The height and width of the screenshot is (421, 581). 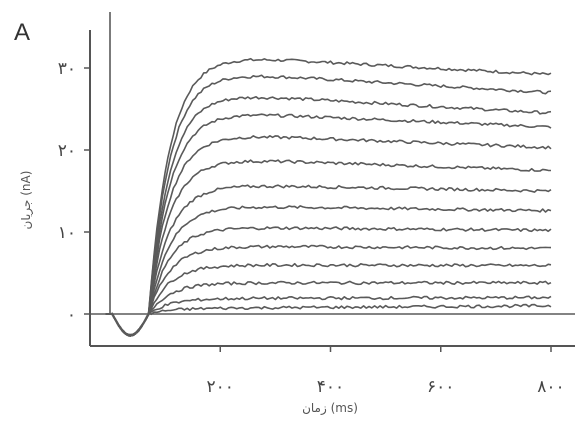 What do you see at coordinates (74, 192) in the screenshot?
I see `y-ticks: ۰ ۱۰ ۲۰ ۳۰` at bounding box center [74, 192].